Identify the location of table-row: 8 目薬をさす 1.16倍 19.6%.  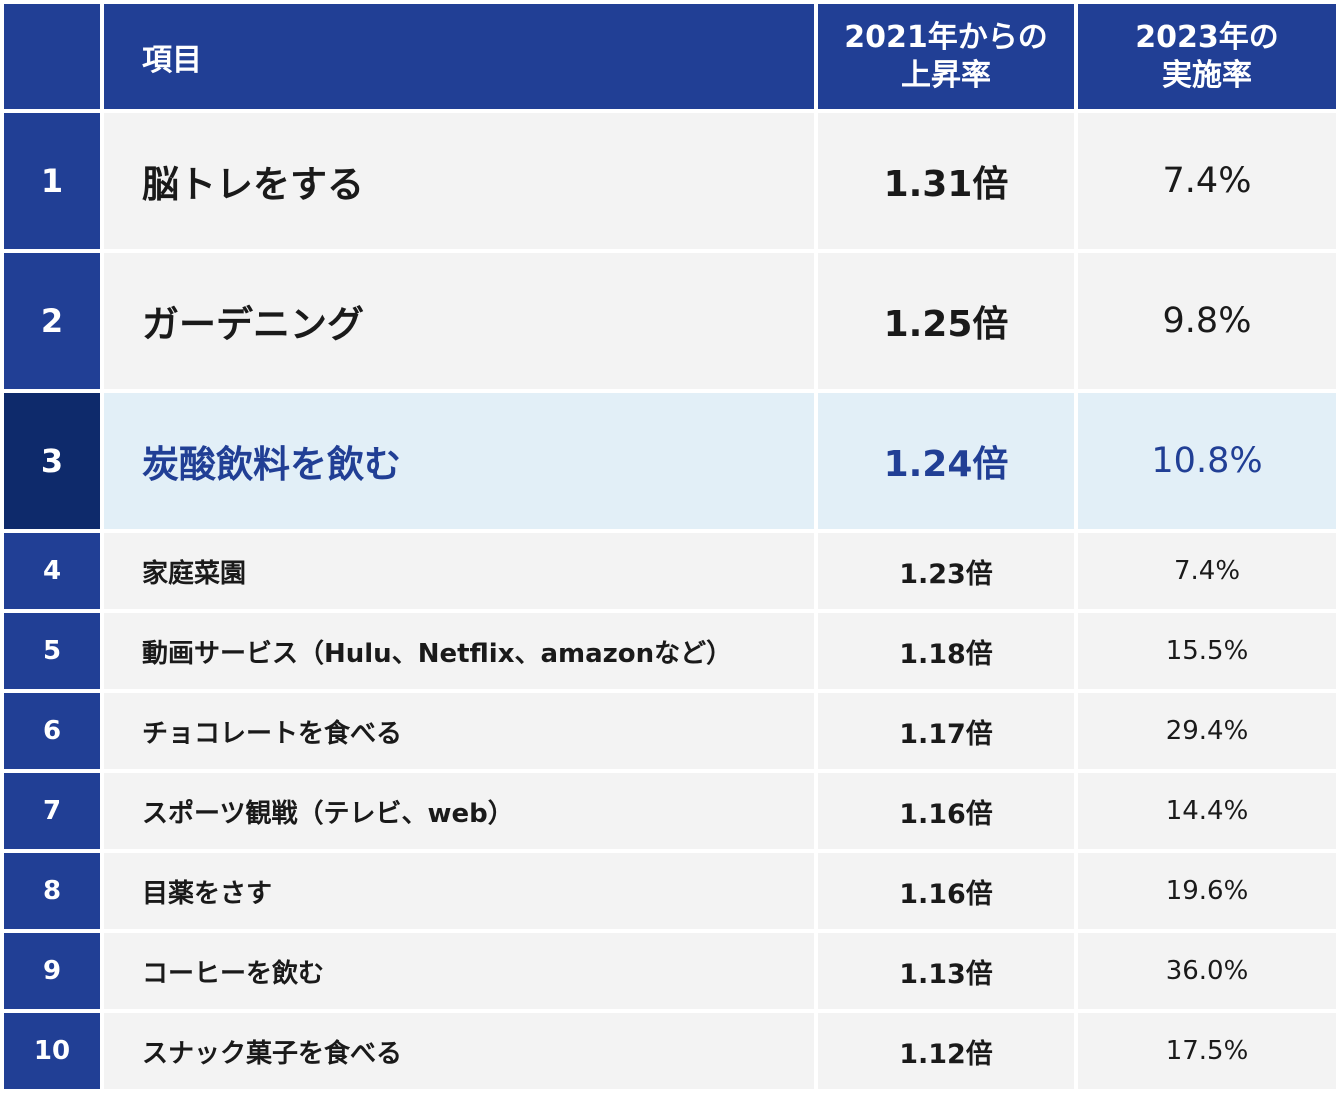
(670, 891).